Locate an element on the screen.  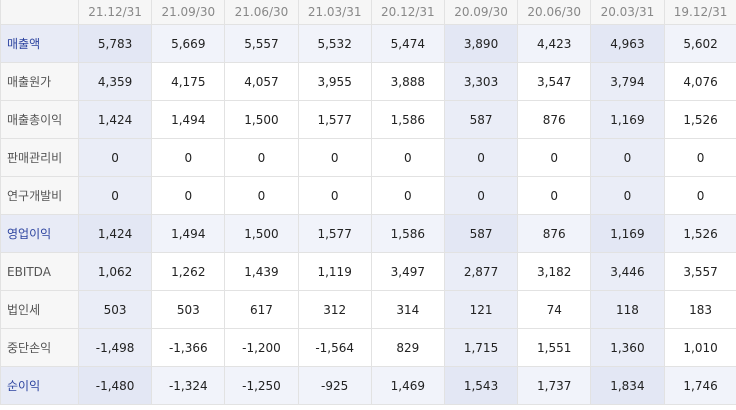
table-cell: 3,794 is located at coordinates (627, 81).